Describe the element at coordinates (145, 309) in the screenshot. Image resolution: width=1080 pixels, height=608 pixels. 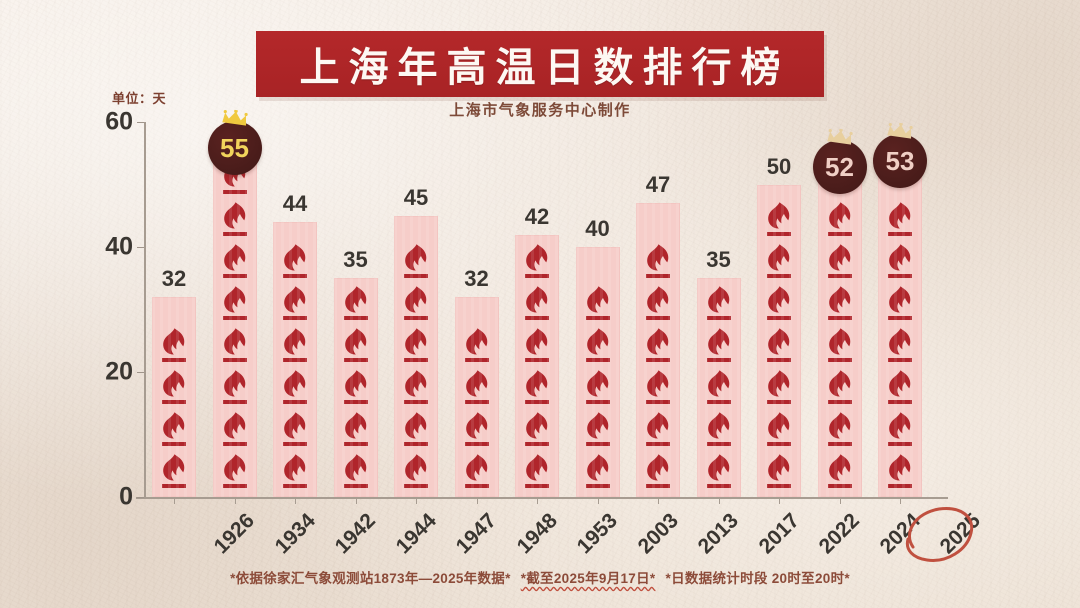
I see `y-axis-line` at that location.